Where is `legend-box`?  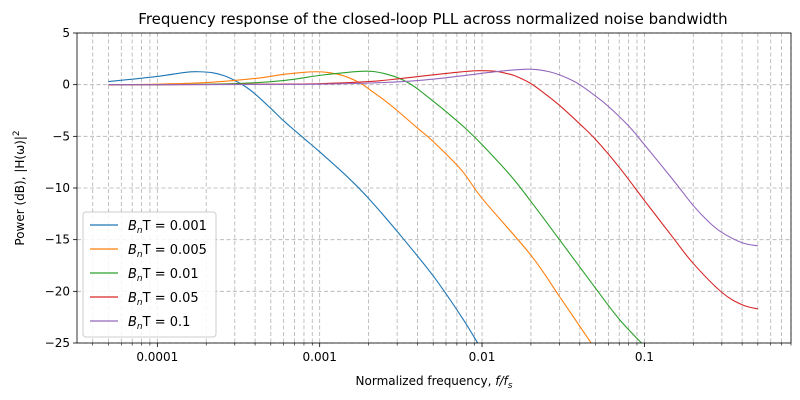
legend-box is located at coordinates (149, 274).